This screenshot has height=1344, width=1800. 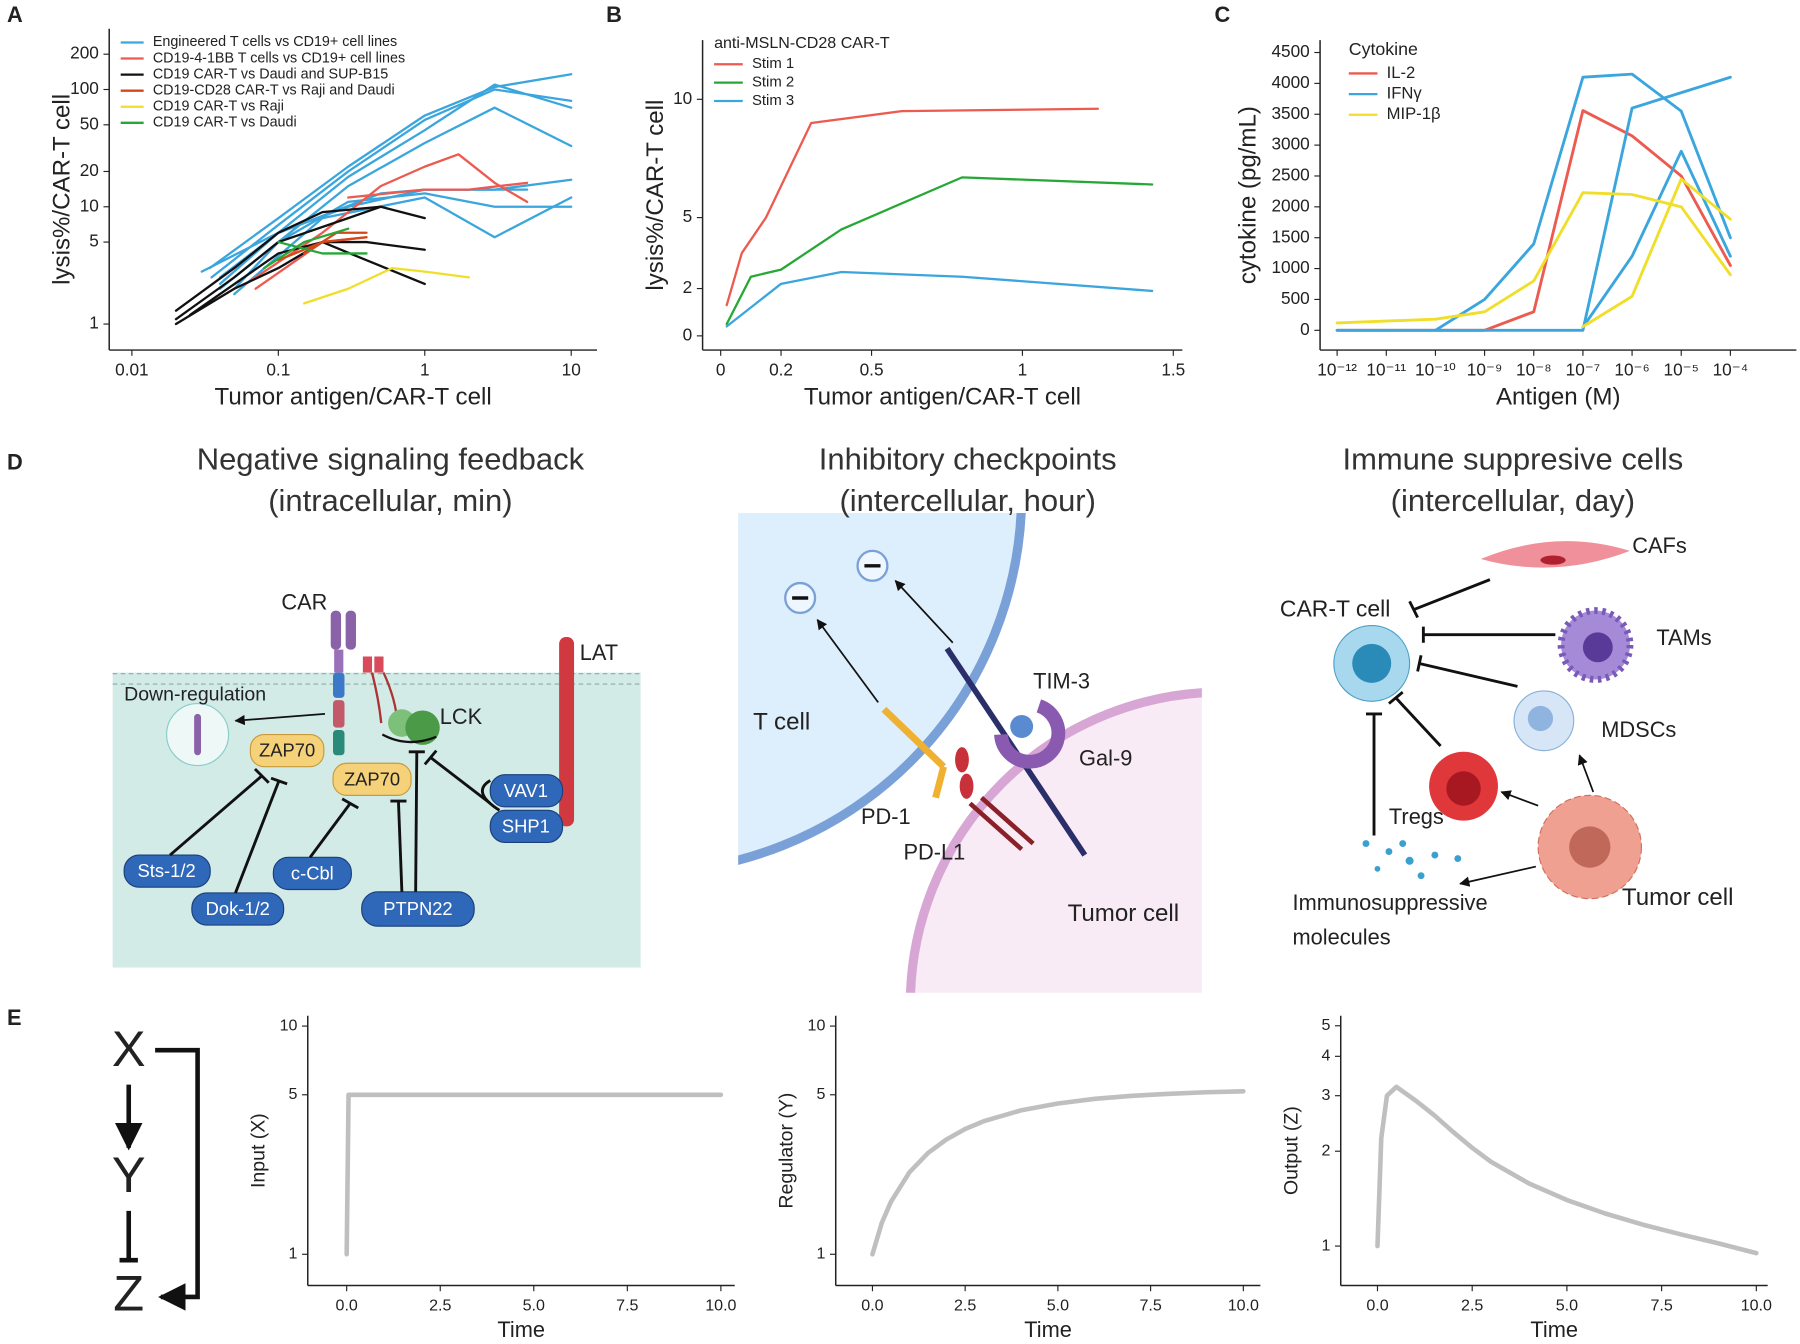 I want to click on x-axis-label: Antigen (M), so click(x=1558, y=397).